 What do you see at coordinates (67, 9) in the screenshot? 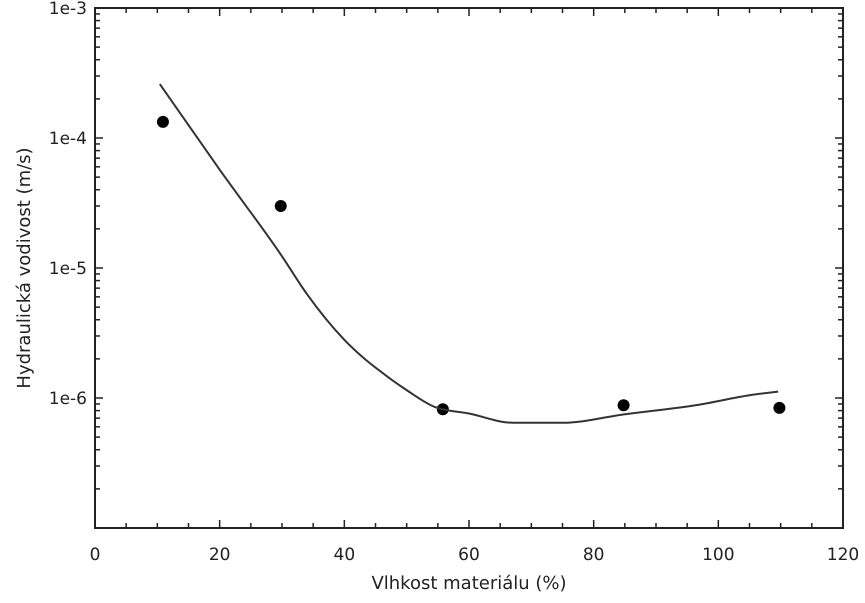
I see `y-tick-label: 1e-3` at bounding box center [67, 9].